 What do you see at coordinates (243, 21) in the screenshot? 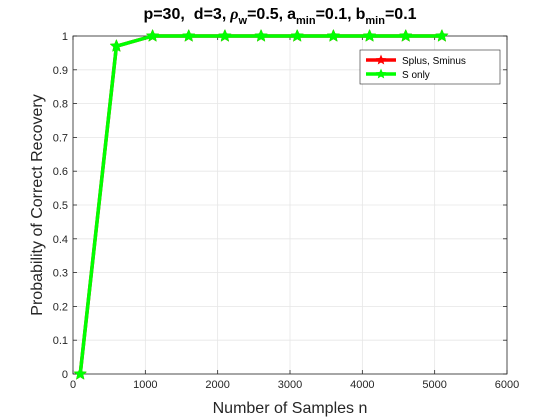
I see `title-rho-sub: w` at bounding box center [243, 21].